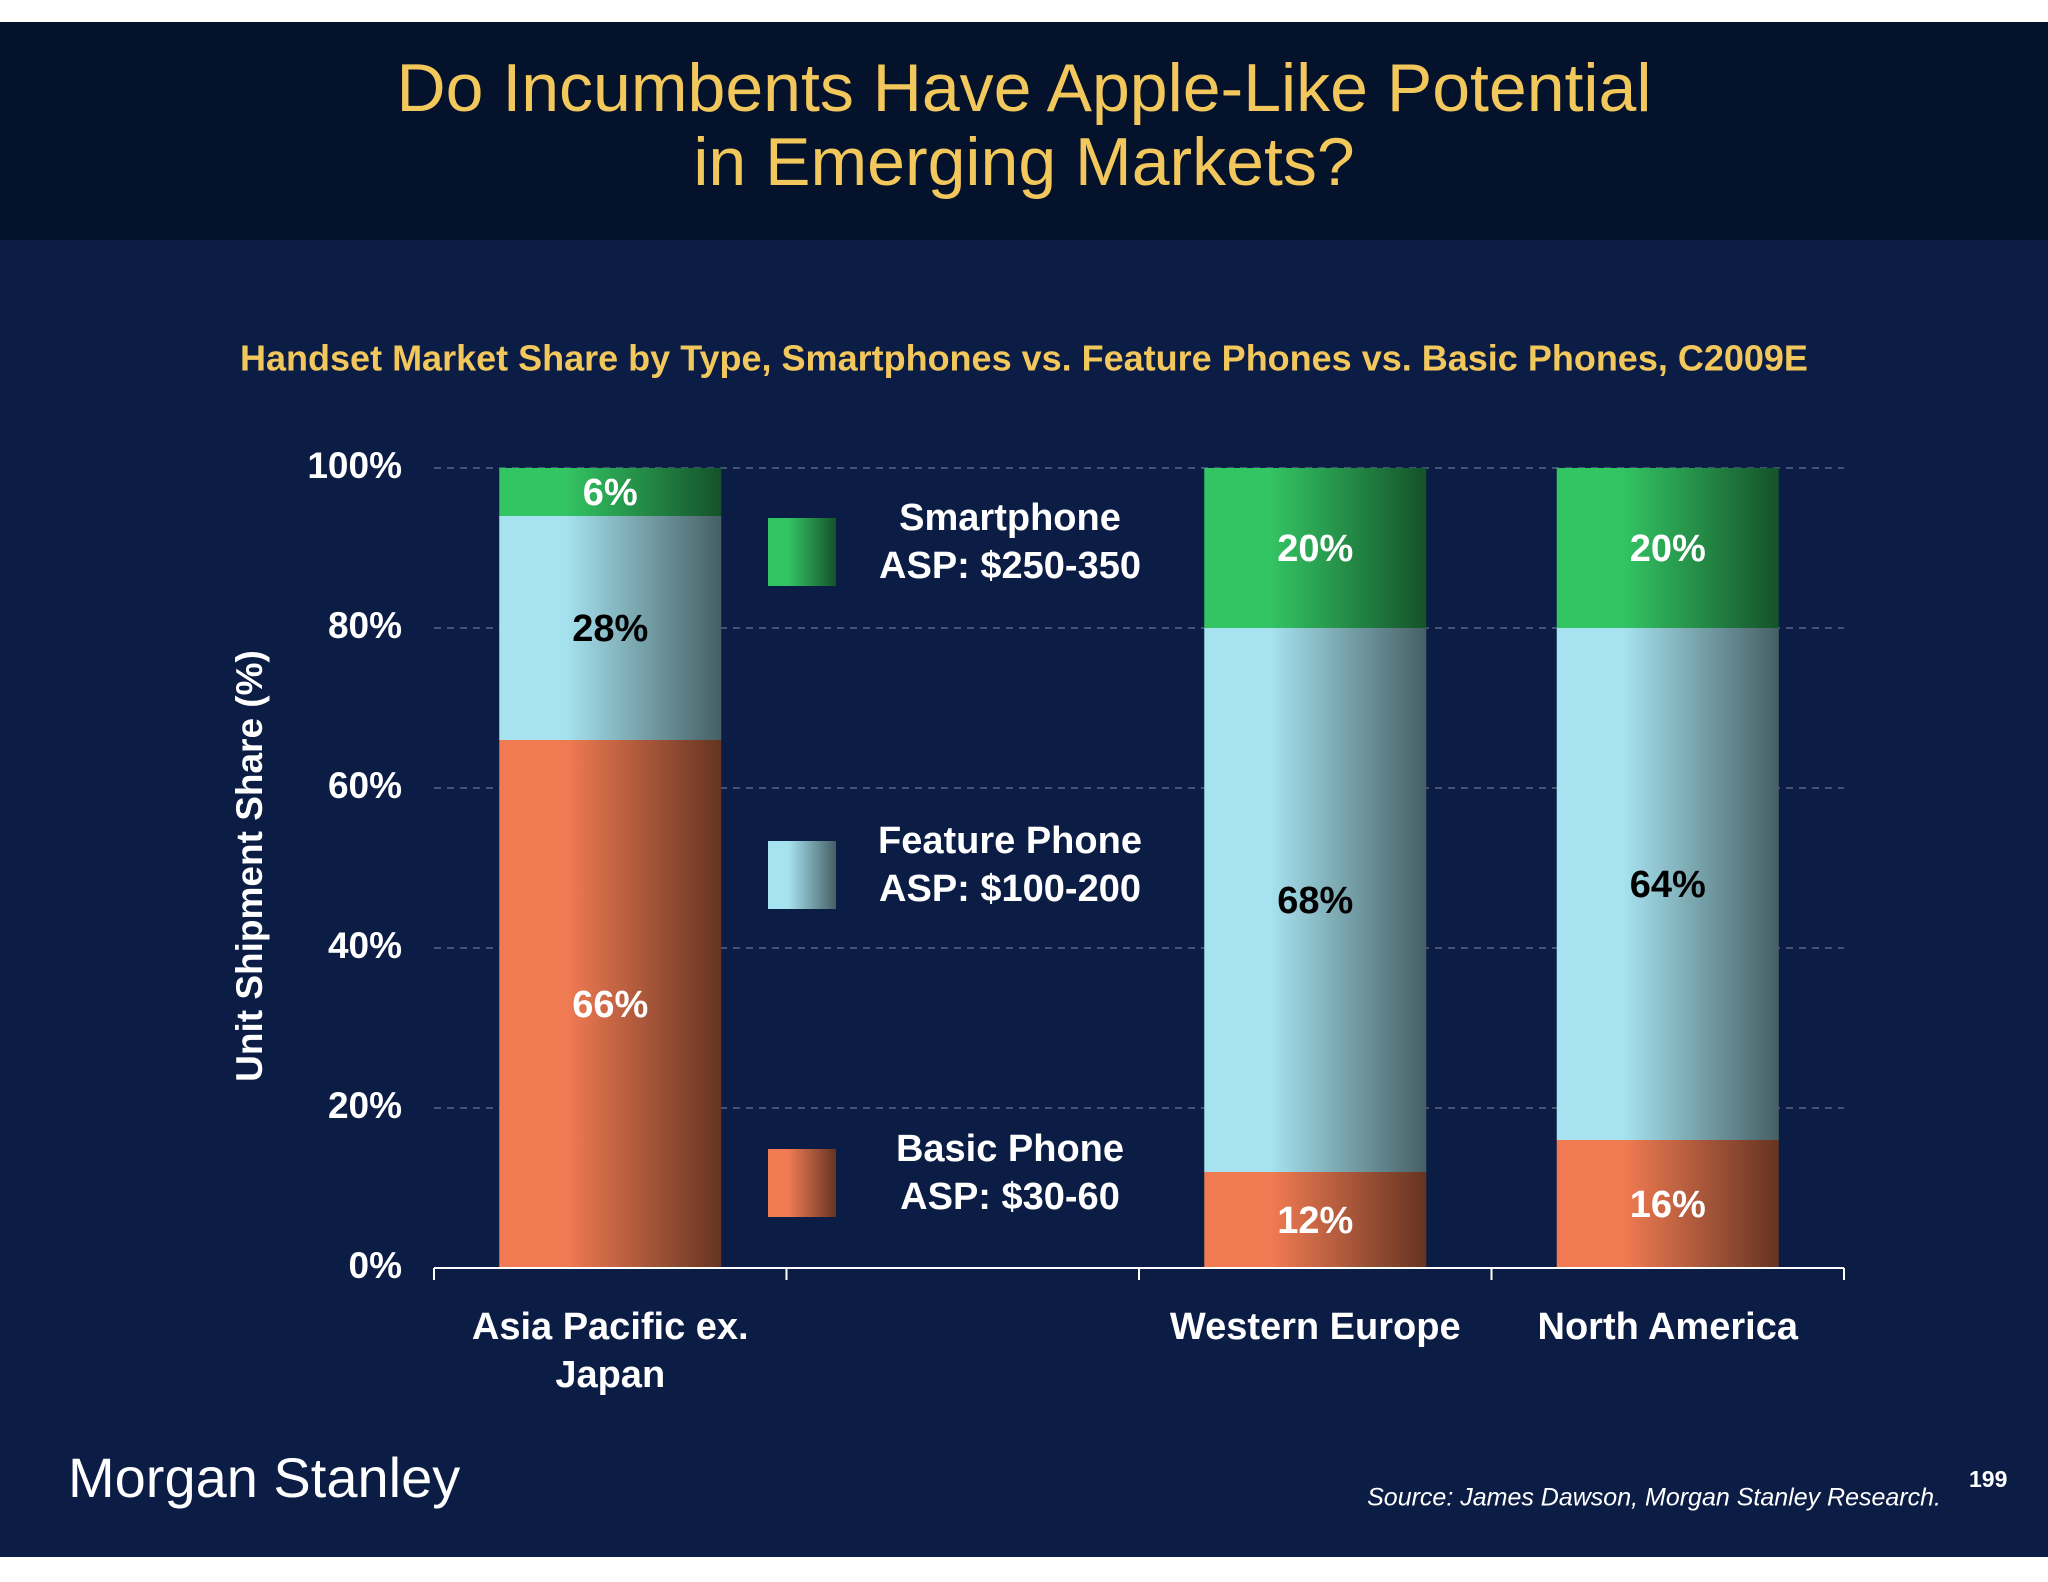  What do you see at coordinates (264, 1477) in the screenshot?
I see `logo: Morgan Stanley` at bounding box center [264, 1477].